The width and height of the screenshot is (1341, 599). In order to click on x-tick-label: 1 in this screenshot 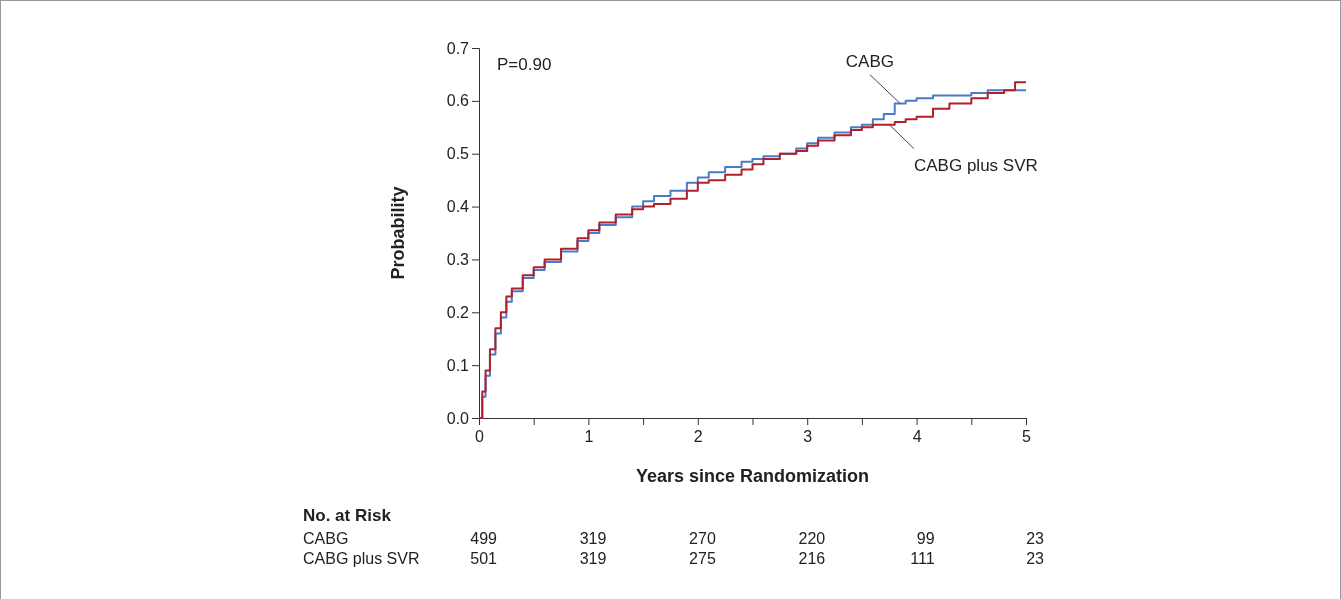, I will do `click(589, 437)`.